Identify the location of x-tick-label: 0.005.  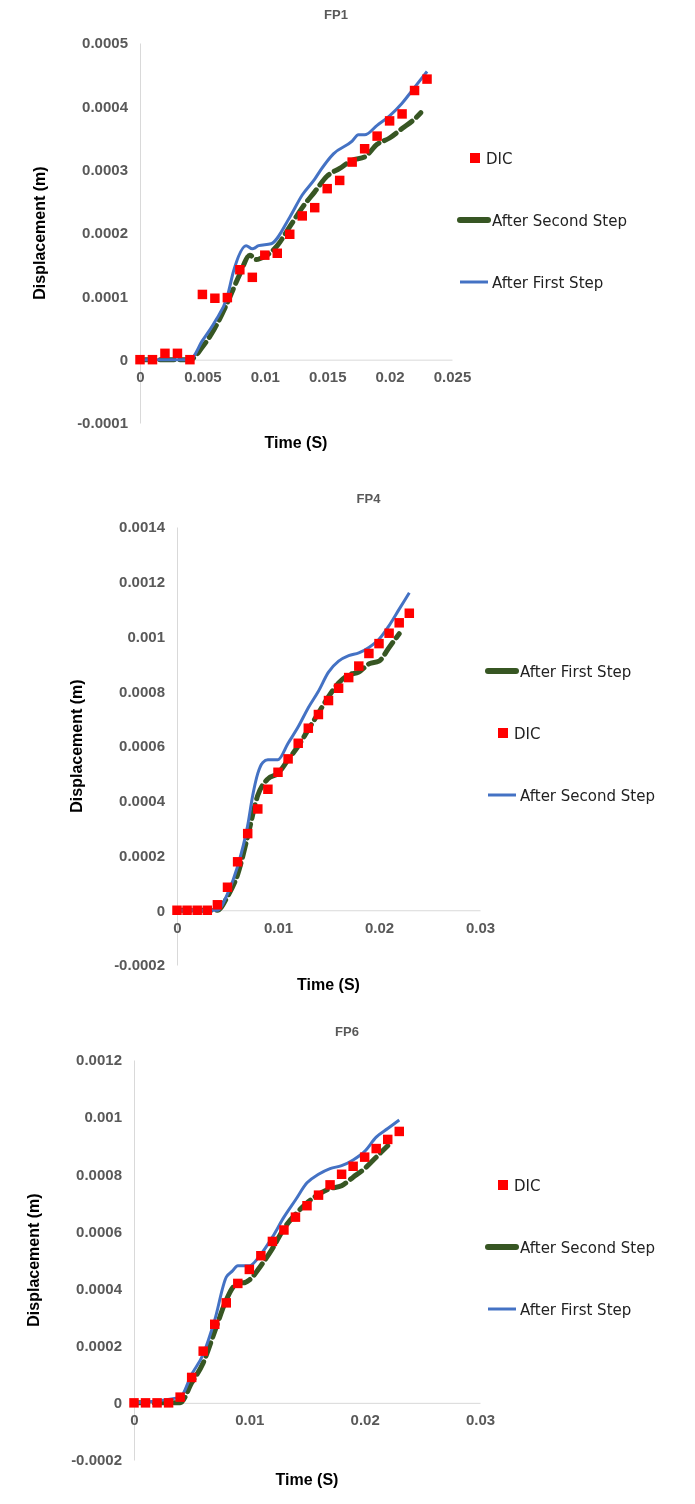
(203, 377).